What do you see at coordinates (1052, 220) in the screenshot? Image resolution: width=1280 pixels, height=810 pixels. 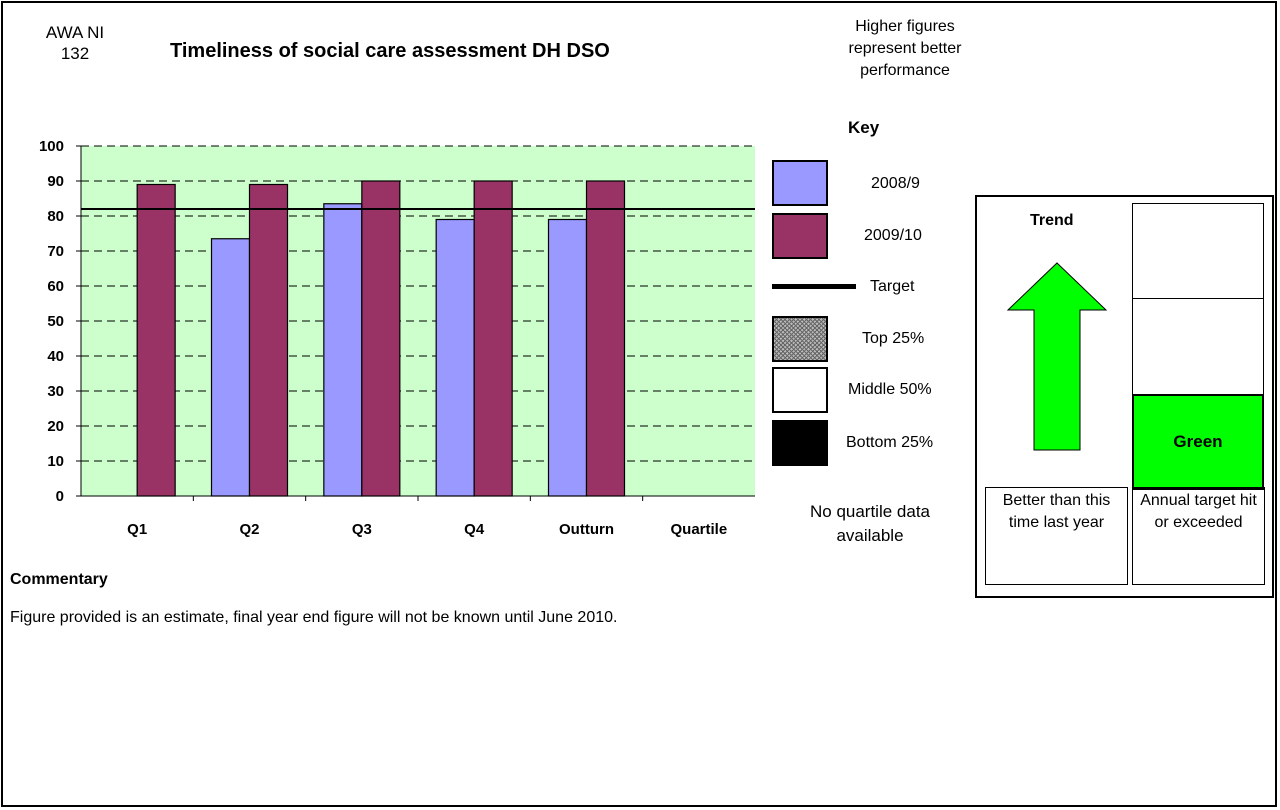 I see `trend-title: Trend` at bounding box center [1052, 220].